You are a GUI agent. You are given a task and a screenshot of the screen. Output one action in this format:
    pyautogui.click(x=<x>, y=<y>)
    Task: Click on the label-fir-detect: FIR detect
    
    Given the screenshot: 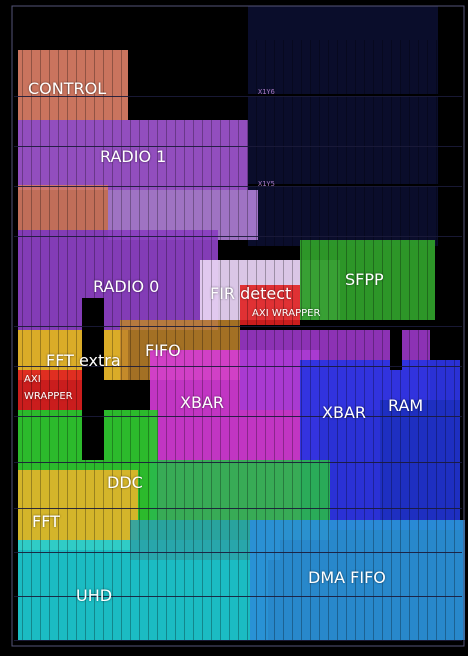 What is the action you would take?
    pyautogui.click(x=251, y=293)
    